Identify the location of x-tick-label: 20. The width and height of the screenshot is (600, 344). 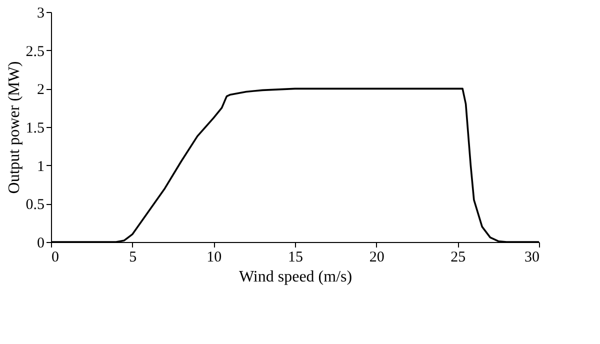
(376, 258).